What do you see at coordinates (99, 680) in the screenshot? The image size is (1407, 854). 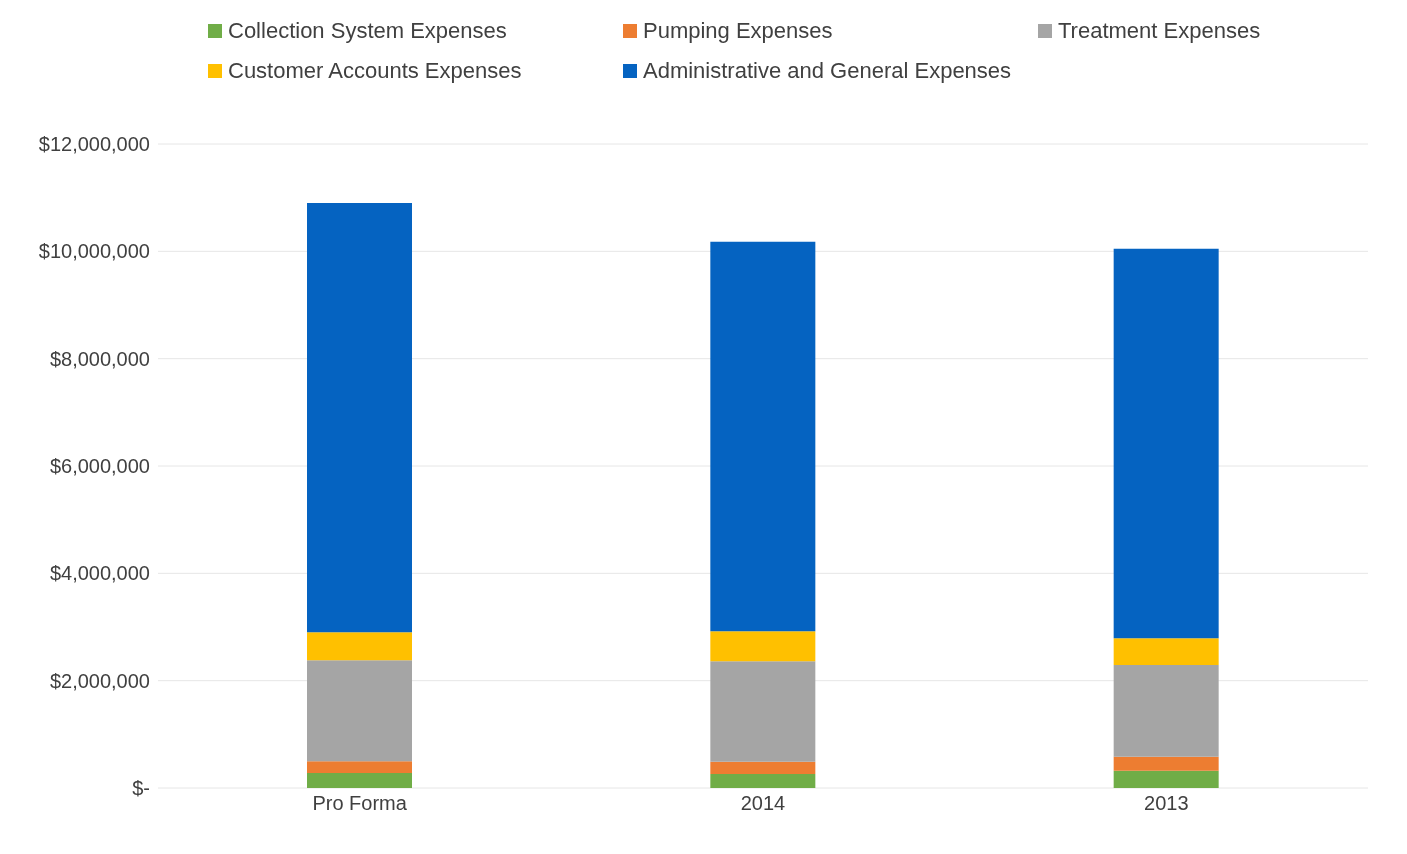 I see `y-tick-label: $2,000,000` at bounding box center [99, 680].